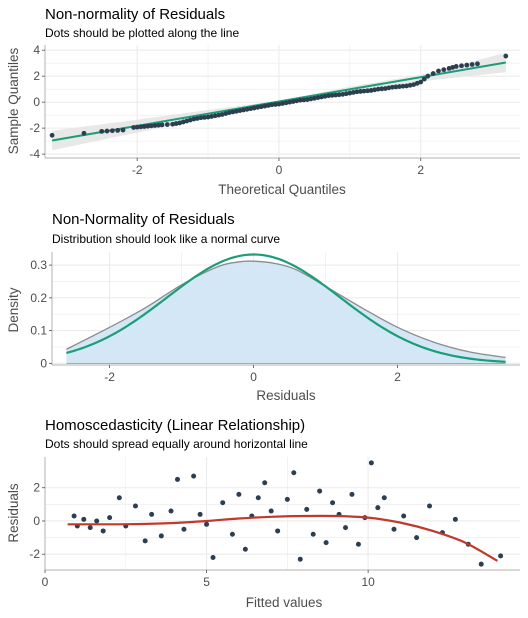 The width and height of the screenshot is (528, 618). Describe the element at coordinates (397, 377) in the screenshot. I see `x-tick-label: 2` at that location.